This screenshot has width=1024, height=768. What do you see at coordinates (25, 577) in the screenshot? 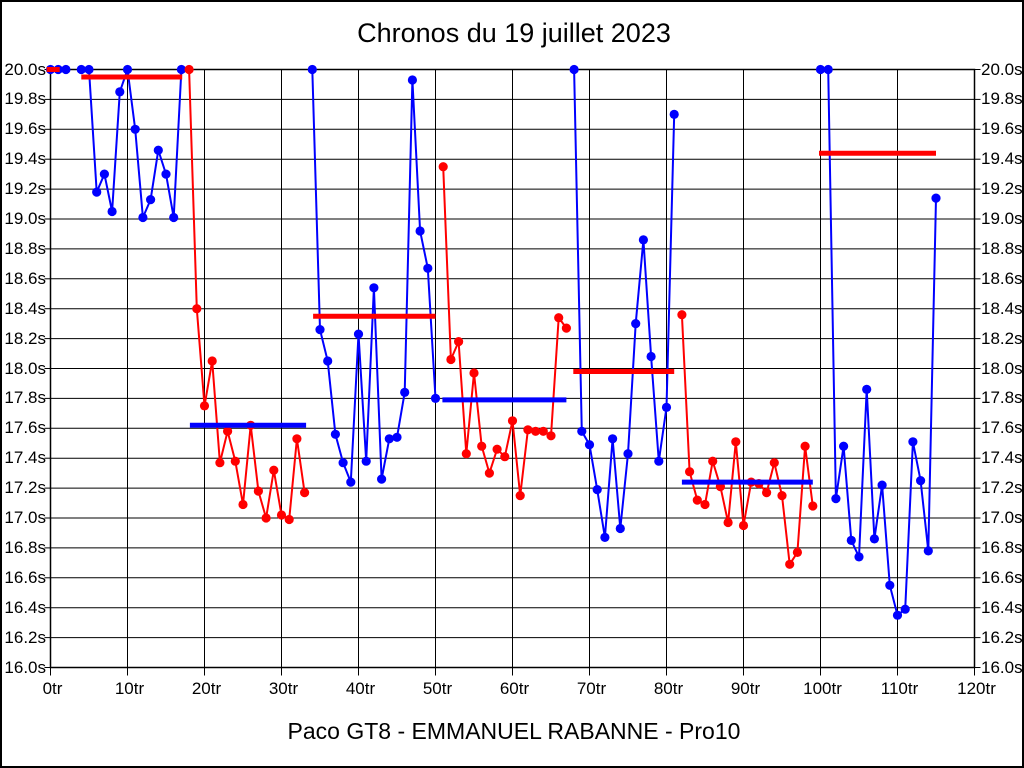
I see `y-tick-label-left: 16.6s` at bounding box center [25, 577].